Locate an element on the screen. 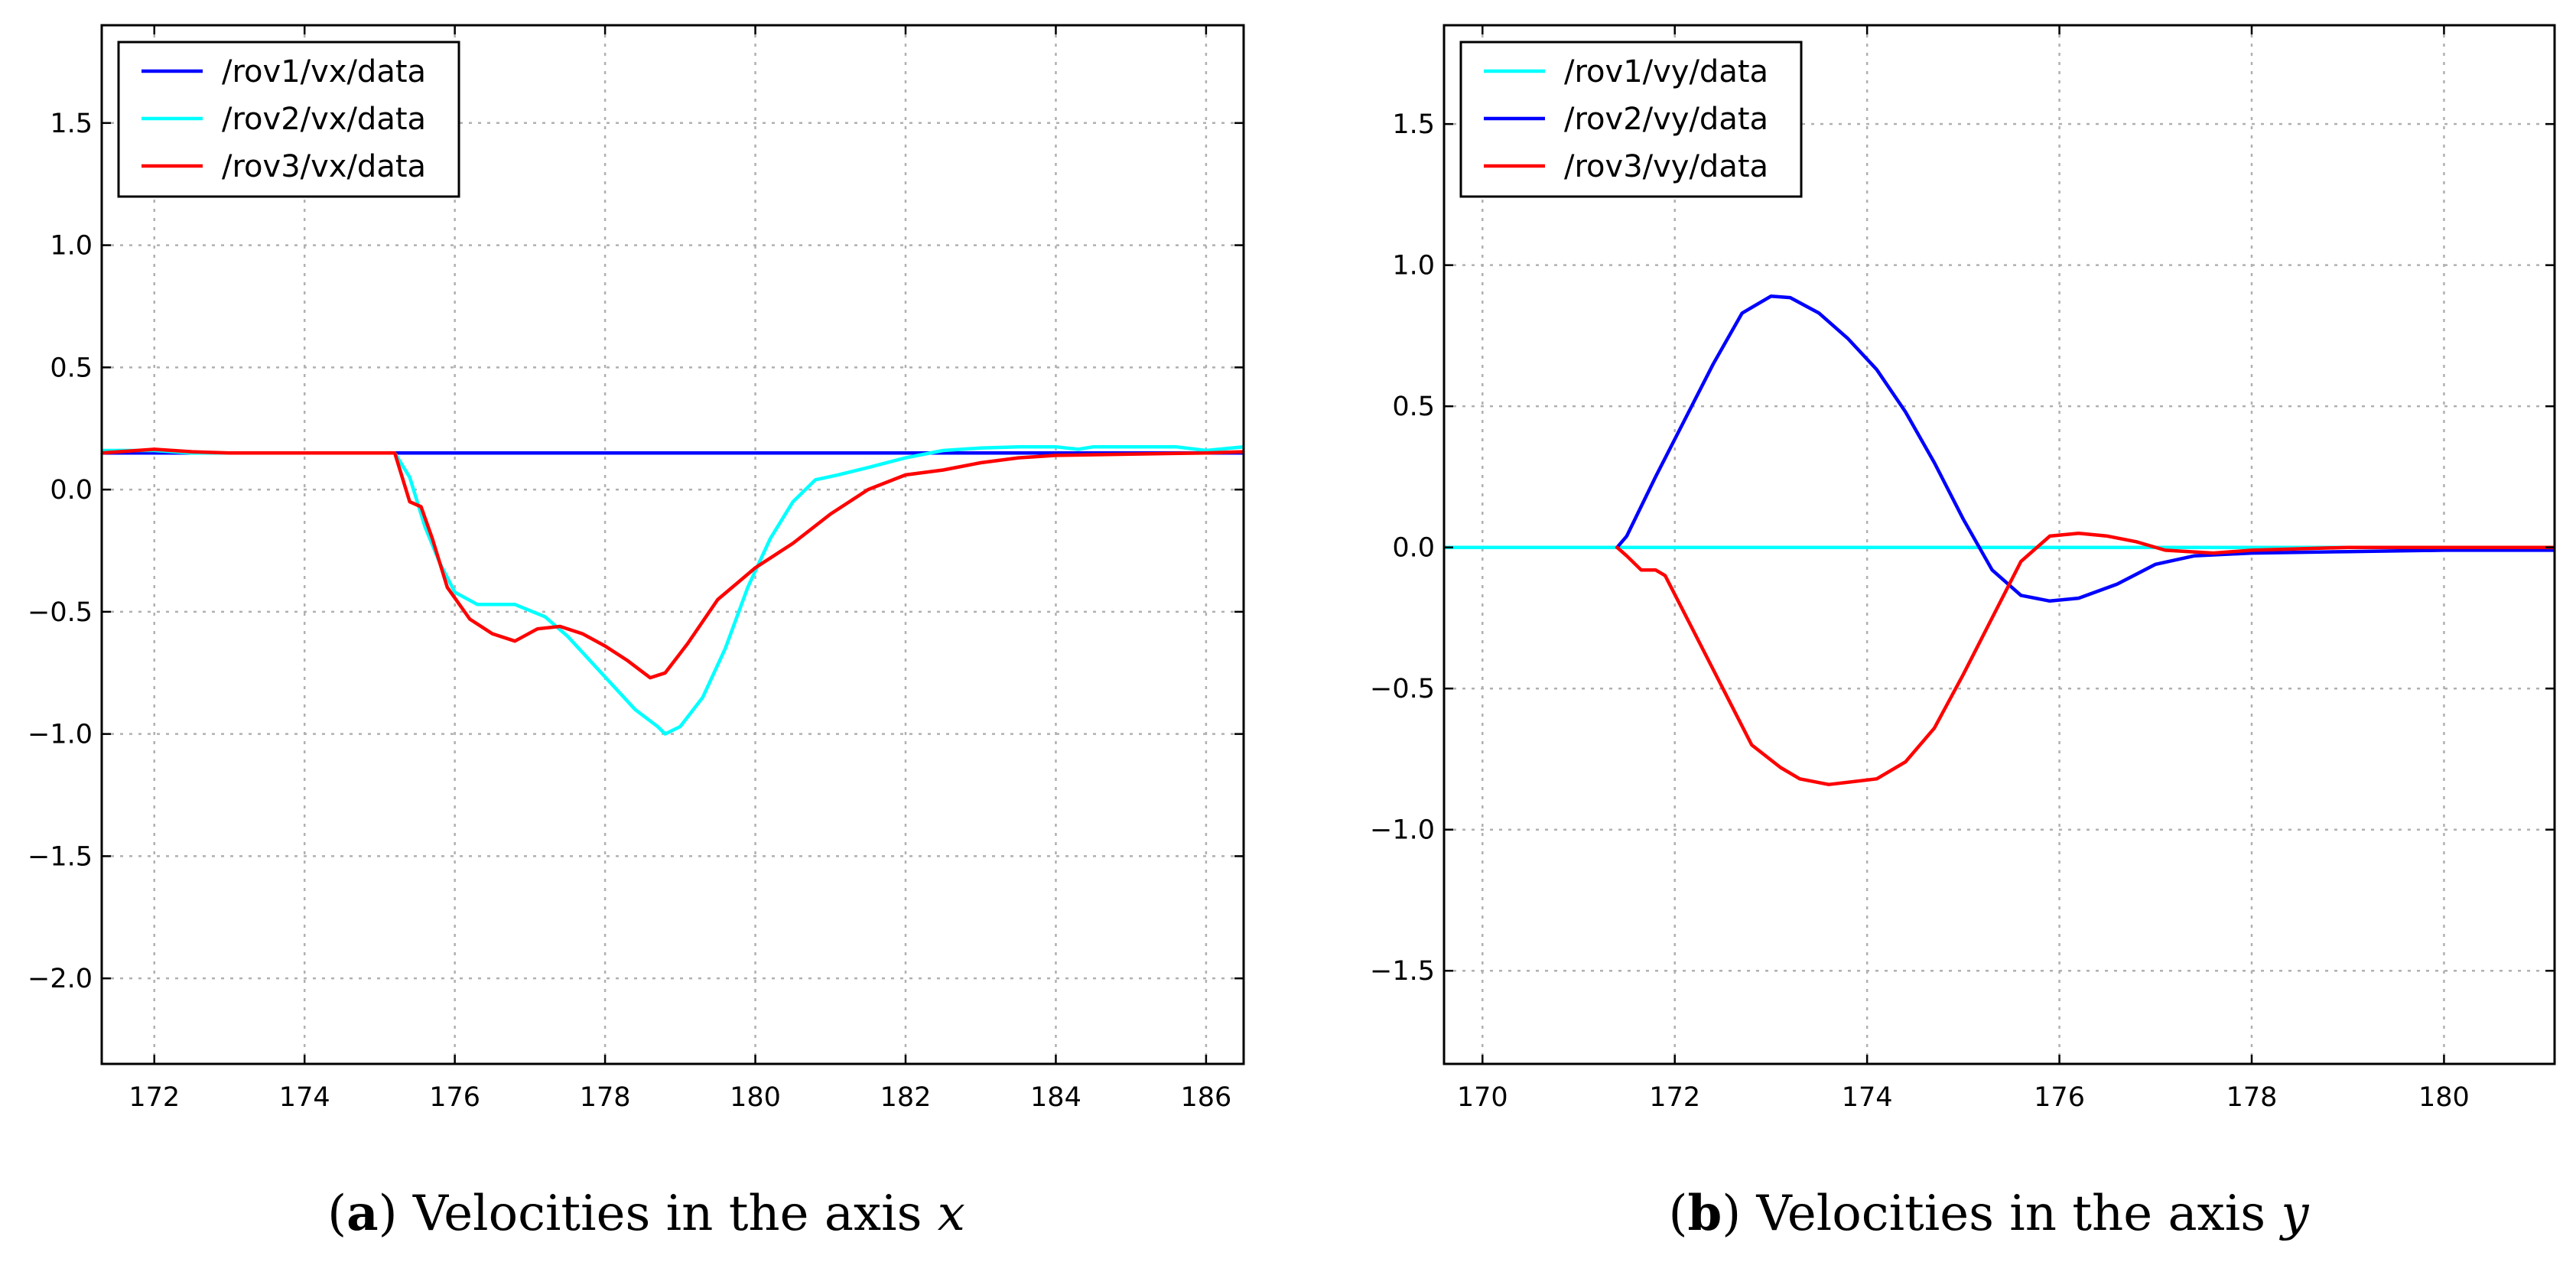 Image resolution: width=2576 pixels, height=1262 pixels. legend-label: /rov1/vx/data is located at coordinates (324, 71).